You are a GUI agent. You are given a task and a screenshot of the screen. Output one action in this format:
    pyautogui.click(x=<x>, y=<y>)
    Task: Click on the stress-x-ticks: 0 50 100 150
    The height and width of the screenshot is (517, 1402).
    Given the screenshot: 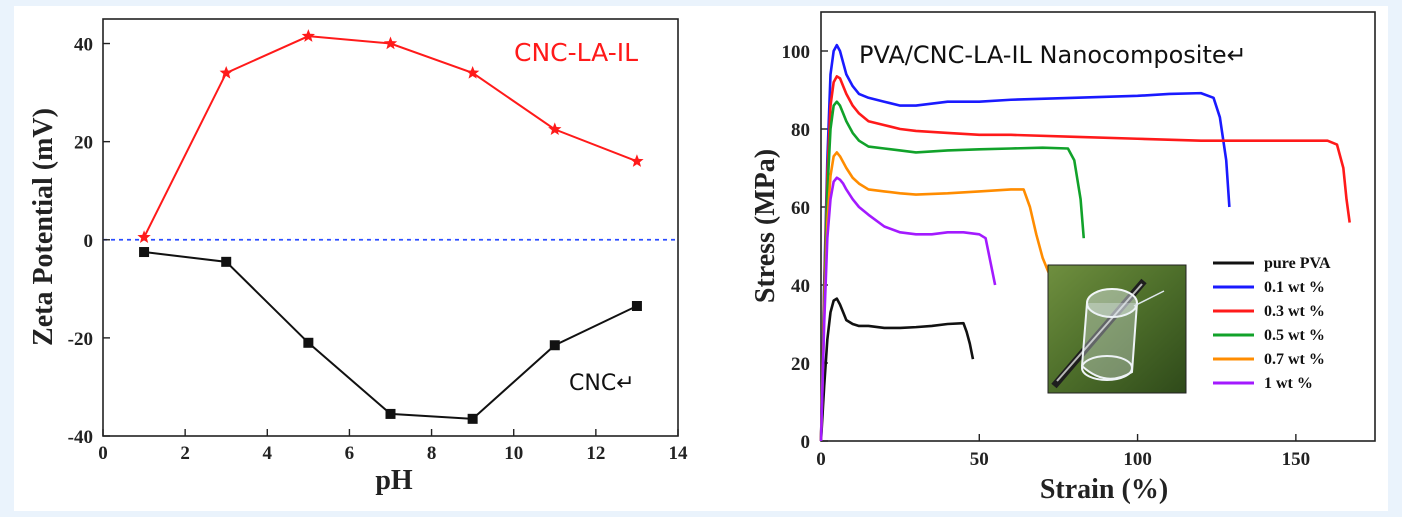 What is the action you would take?
    pyautogui.click(x=1063, y=452)
    